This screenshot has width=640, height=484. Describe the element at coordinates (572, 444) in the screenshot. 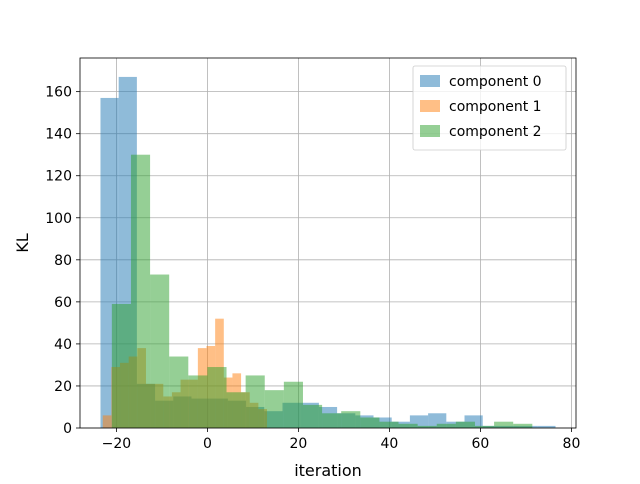

I see `x-tick-label: 80` at that location.